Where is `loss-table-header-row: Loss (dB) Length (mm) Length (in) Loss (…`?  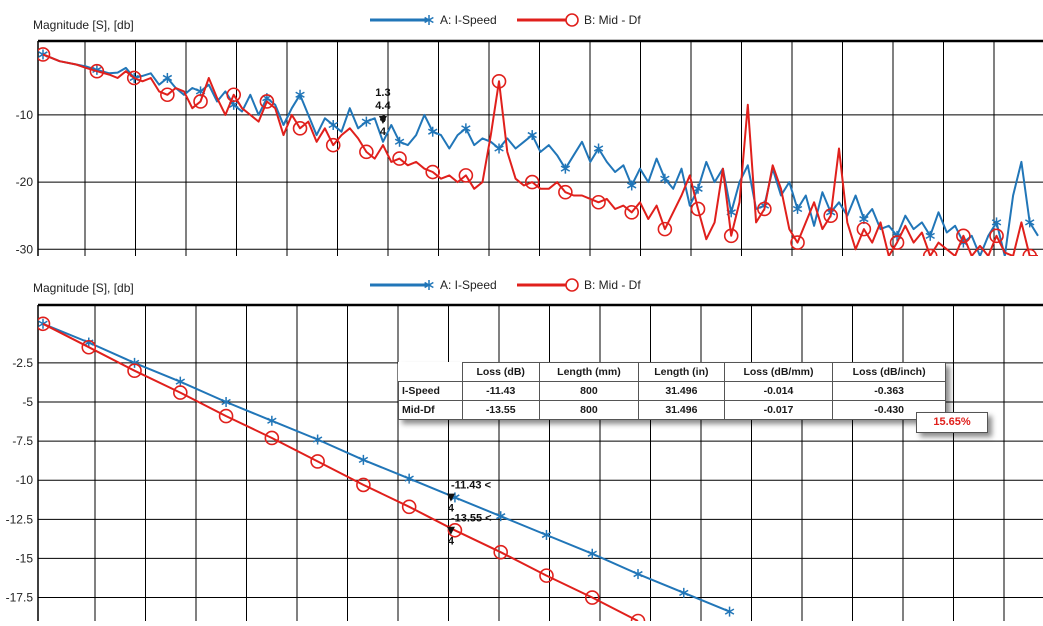
loss-table-header-row: Loss (dB) Length (mm) Length (in) Loss (… is located at coordinates (672, 372).